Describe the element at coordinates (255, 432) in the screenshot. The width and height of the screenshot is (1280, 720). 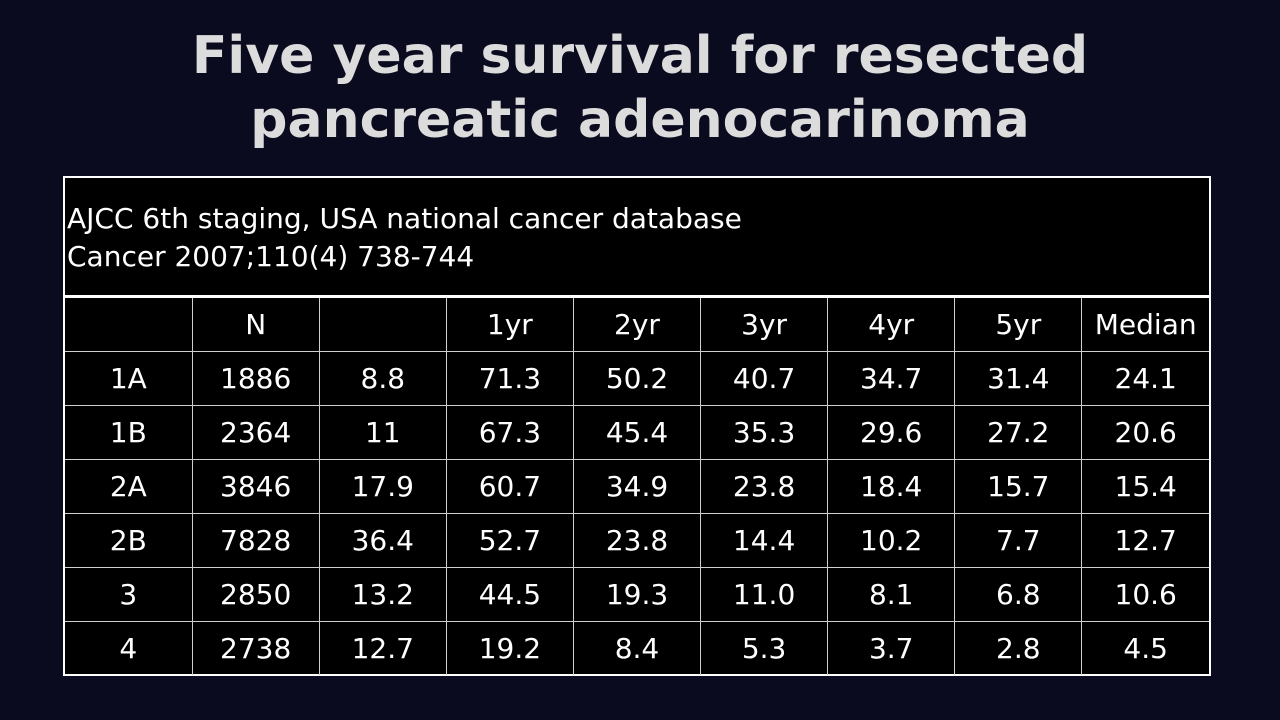
I see `table-cell: 2364` at that location.